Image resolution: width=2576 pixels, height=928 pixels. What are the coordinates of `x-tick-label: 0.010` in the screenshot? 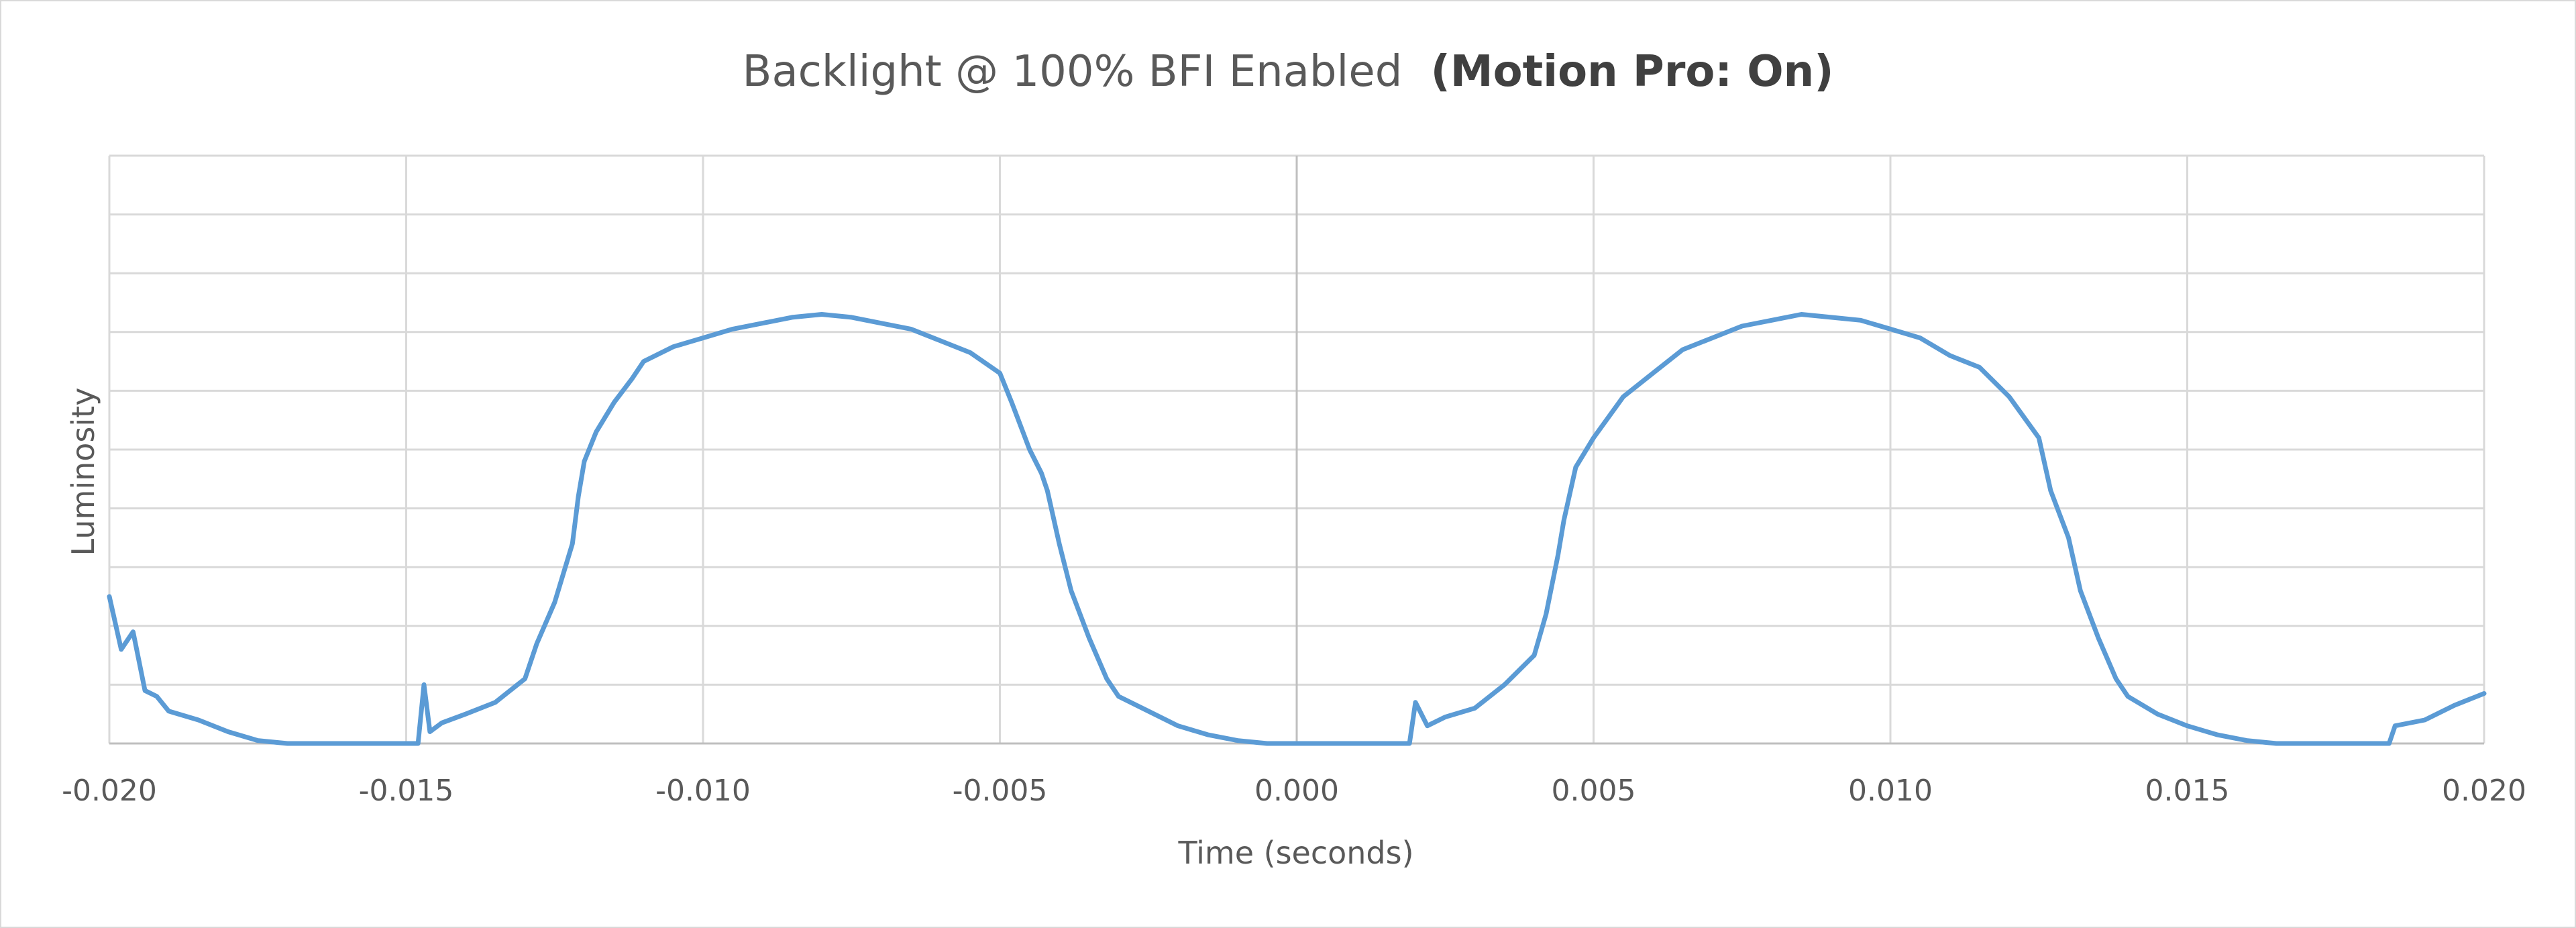 It's located at (1890, 791).